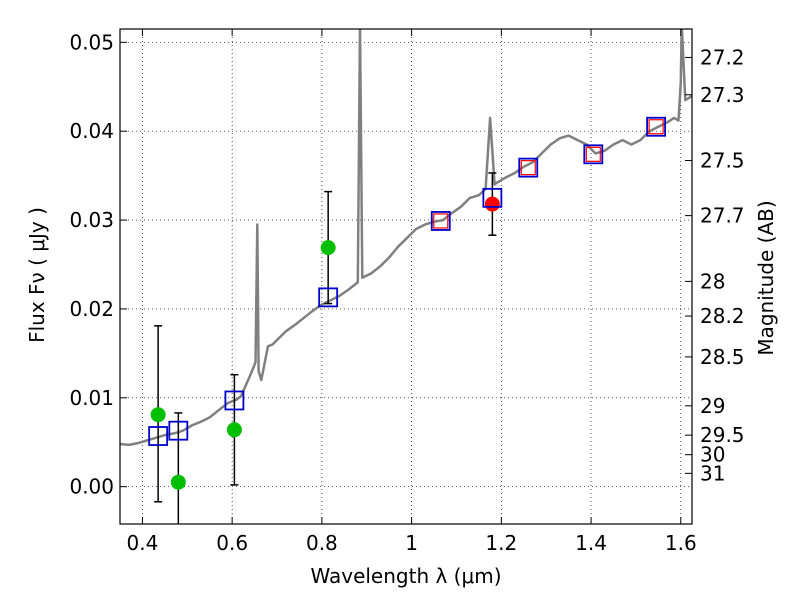 This screenshot has width=800, height=600. I want to click on x-tick-label: 0.6, so click(232, 543).